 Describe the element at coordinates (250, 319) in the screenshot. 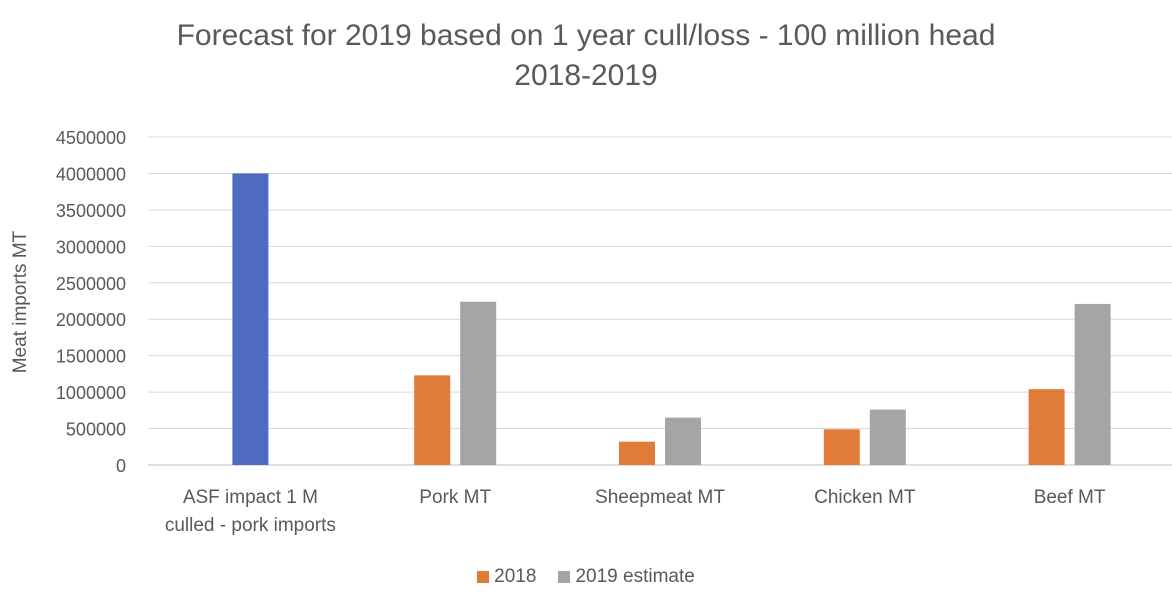

I see `bar-asf-impact` at that location.